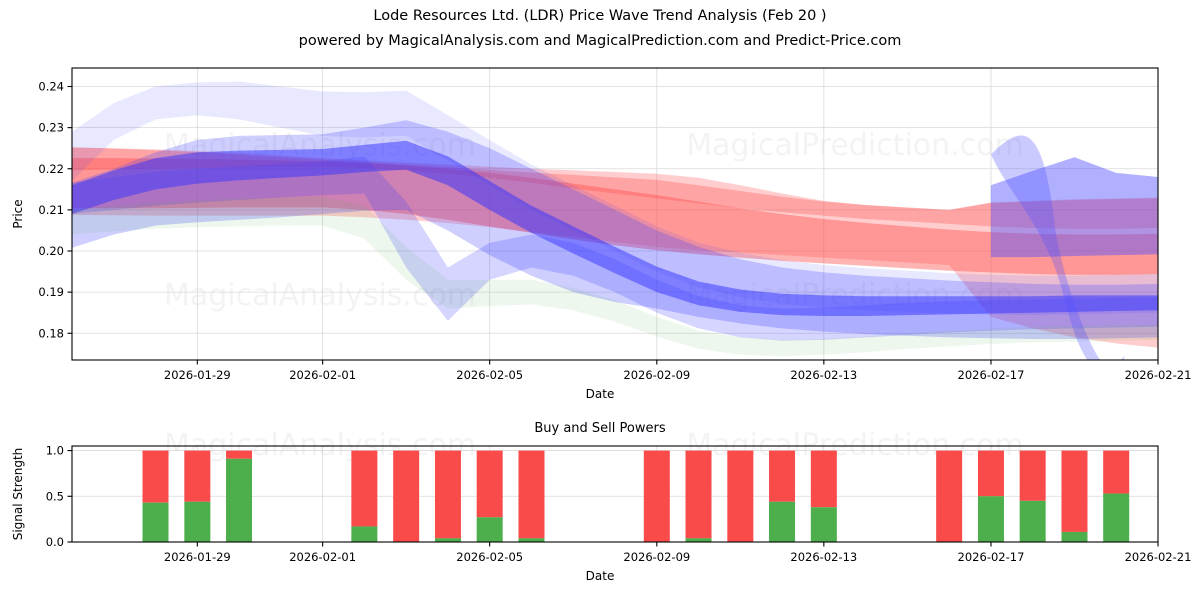 This screenshot has width=1200, height=600. Describe the element at coordinates (855, 145) in the screenshot. I see `watermark-text: MagicalPrediction.com` at that location.